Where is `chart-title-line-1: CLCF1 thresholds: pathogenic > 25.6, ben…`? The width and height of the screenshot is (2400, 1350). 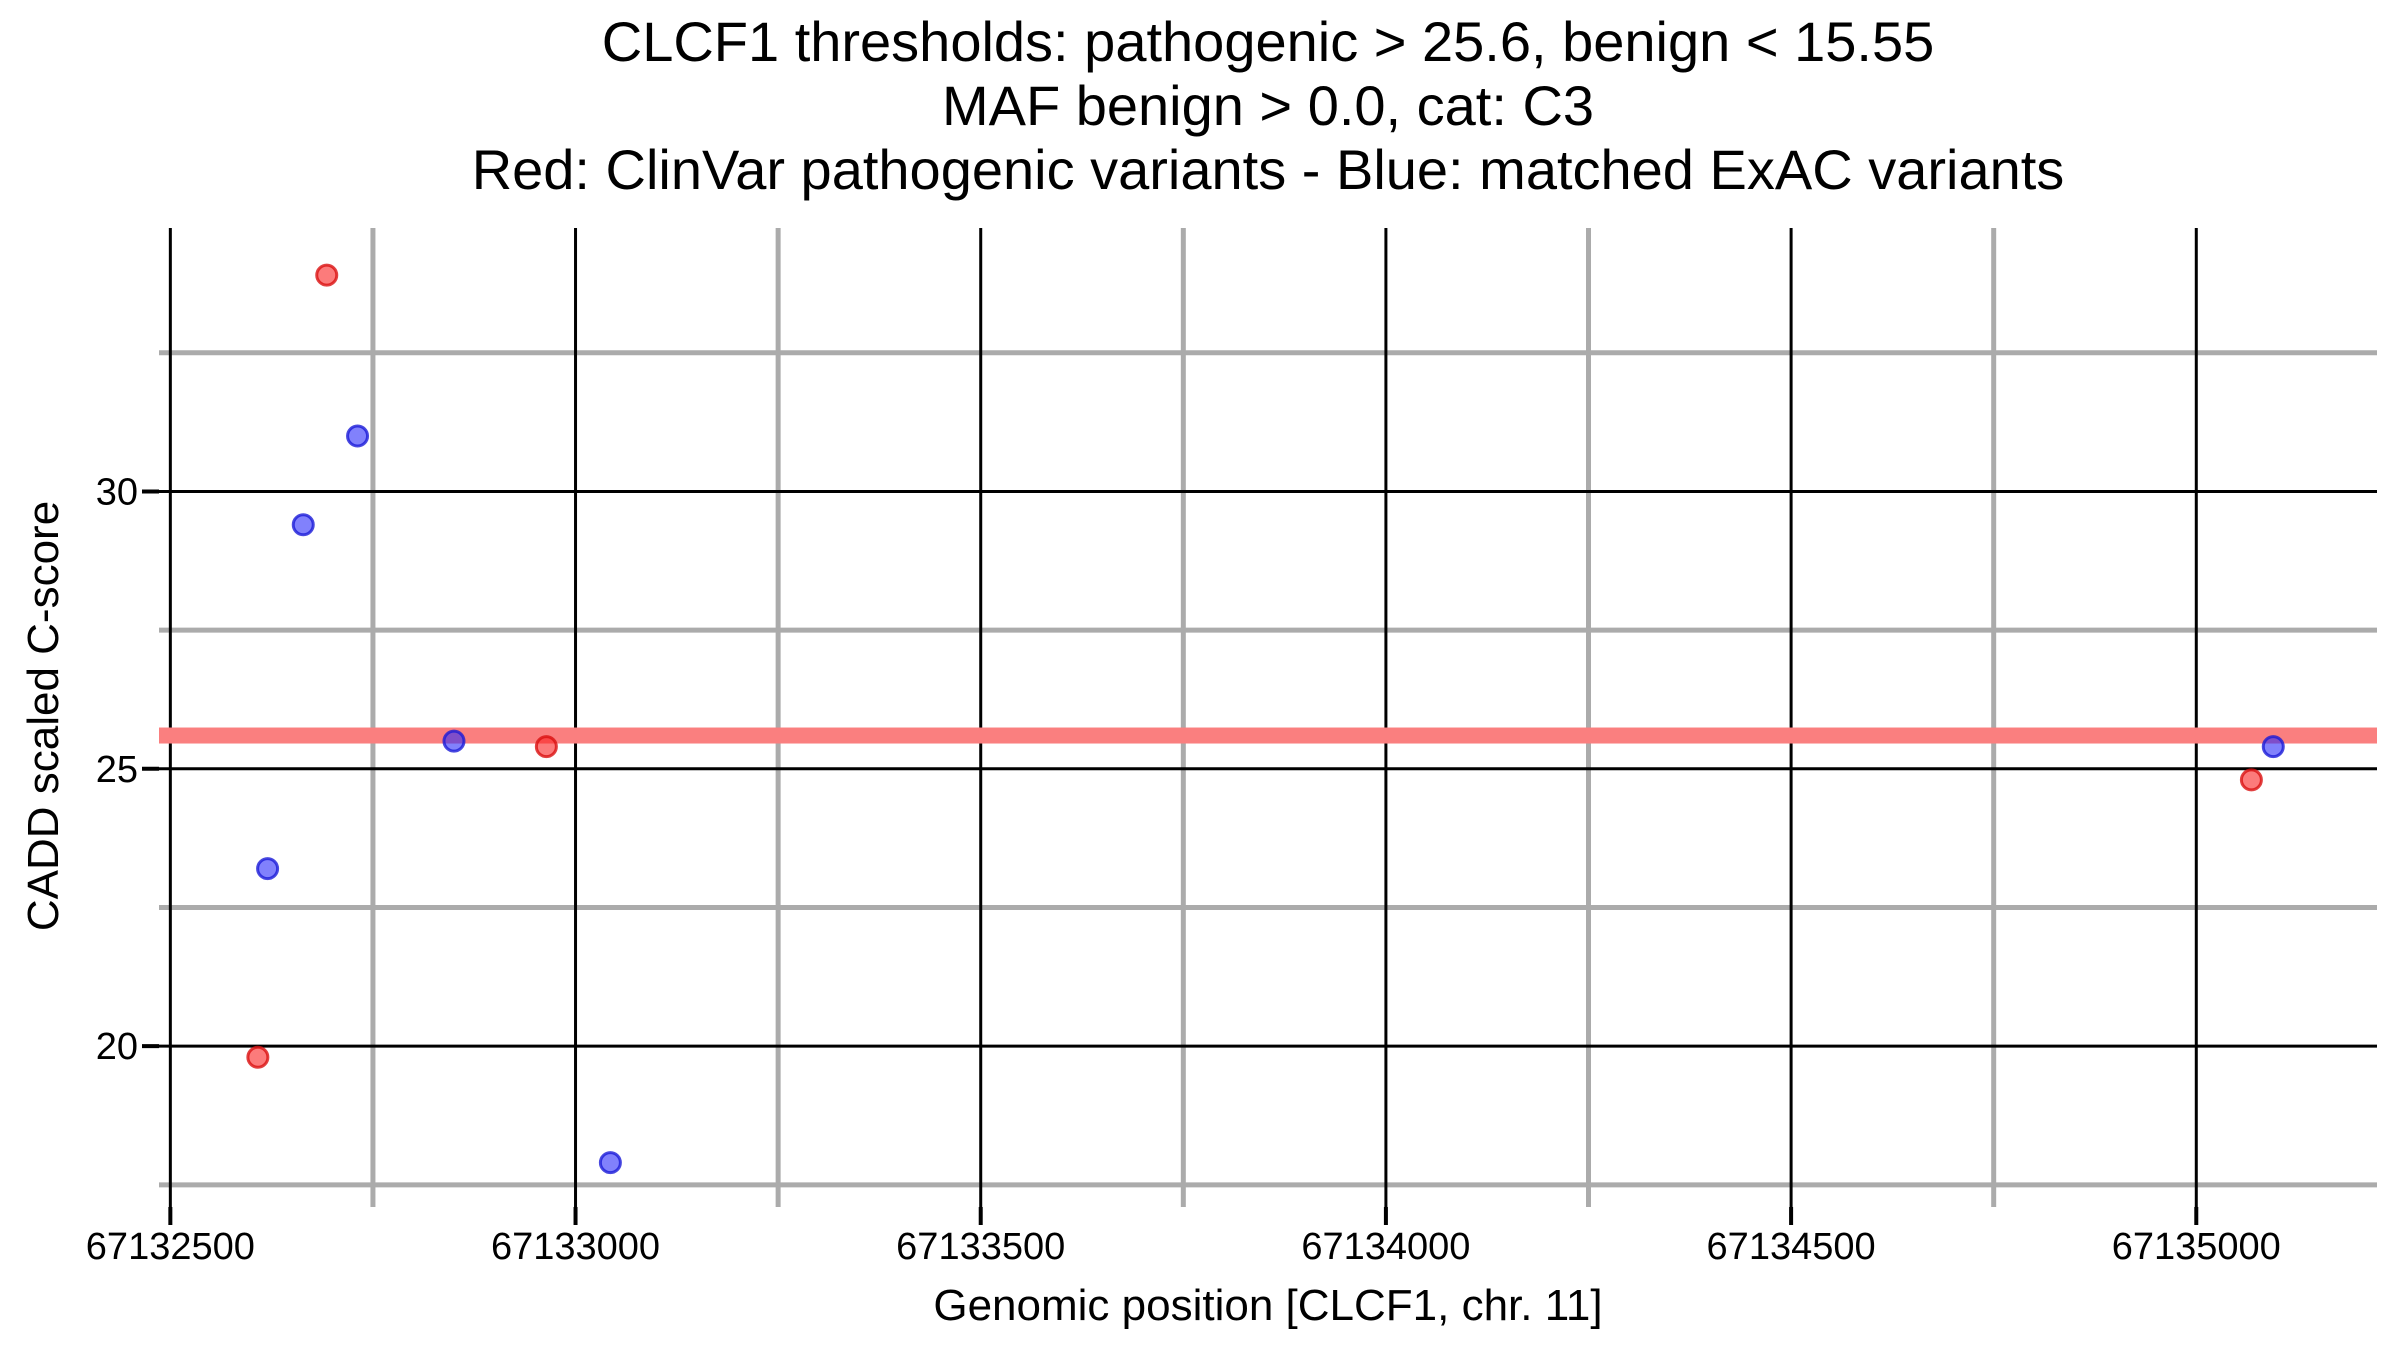
chart-title-line-1: CLCF1 thresholds: pathogenic > 25.6, ben… is located at coordinates (1268, 41).